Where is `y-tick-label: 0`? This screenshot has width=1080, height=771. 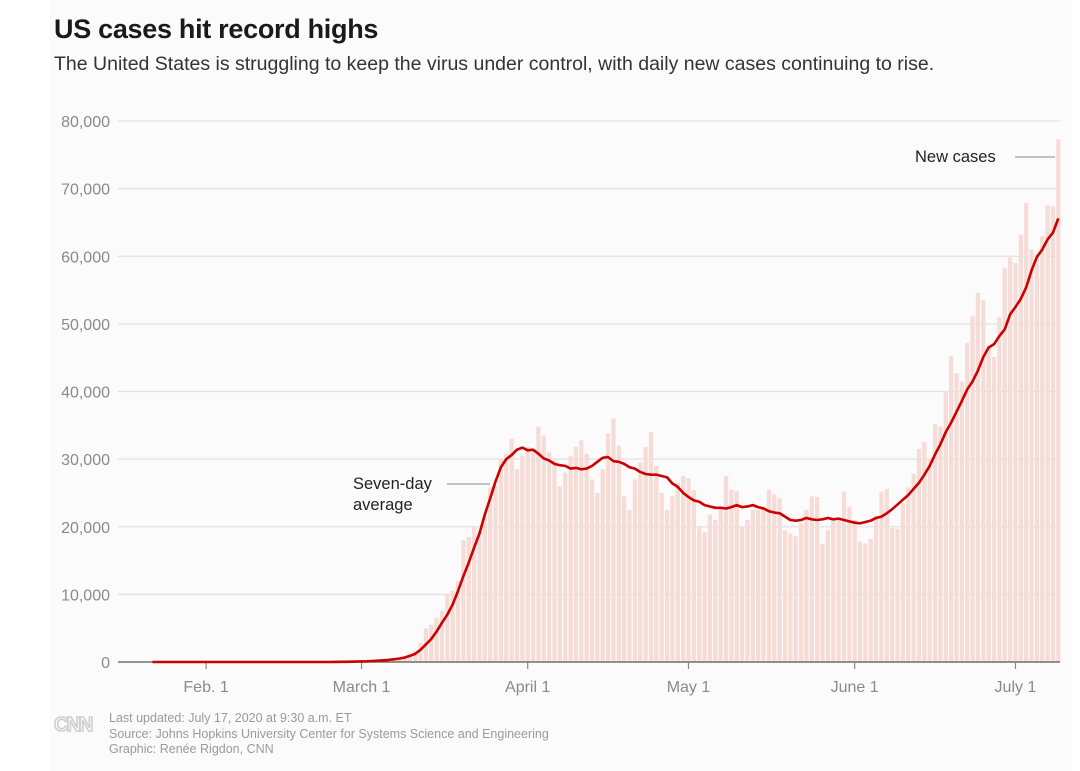
y-tick-label: 0 is located at coordinates (105, 663).